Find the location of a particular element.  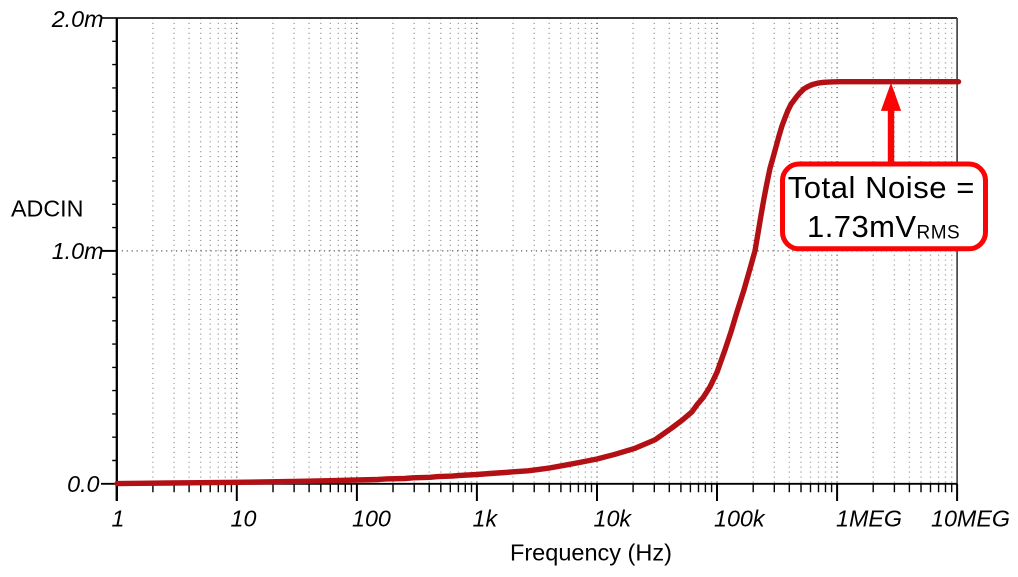

svg-text: 1MEG is located at coordinates (869, 518).